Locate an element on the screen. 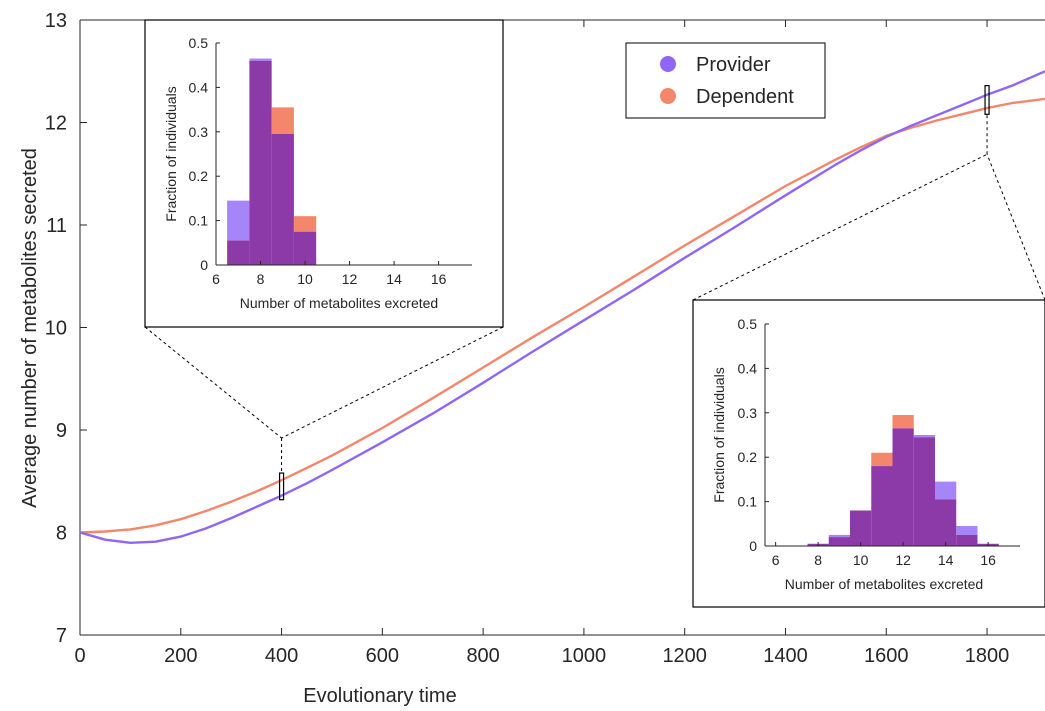 The height and width of the screenshot is (711, 1045). y-axis-label: Average number of metabolites secreted is located at coordinates (30, 328).